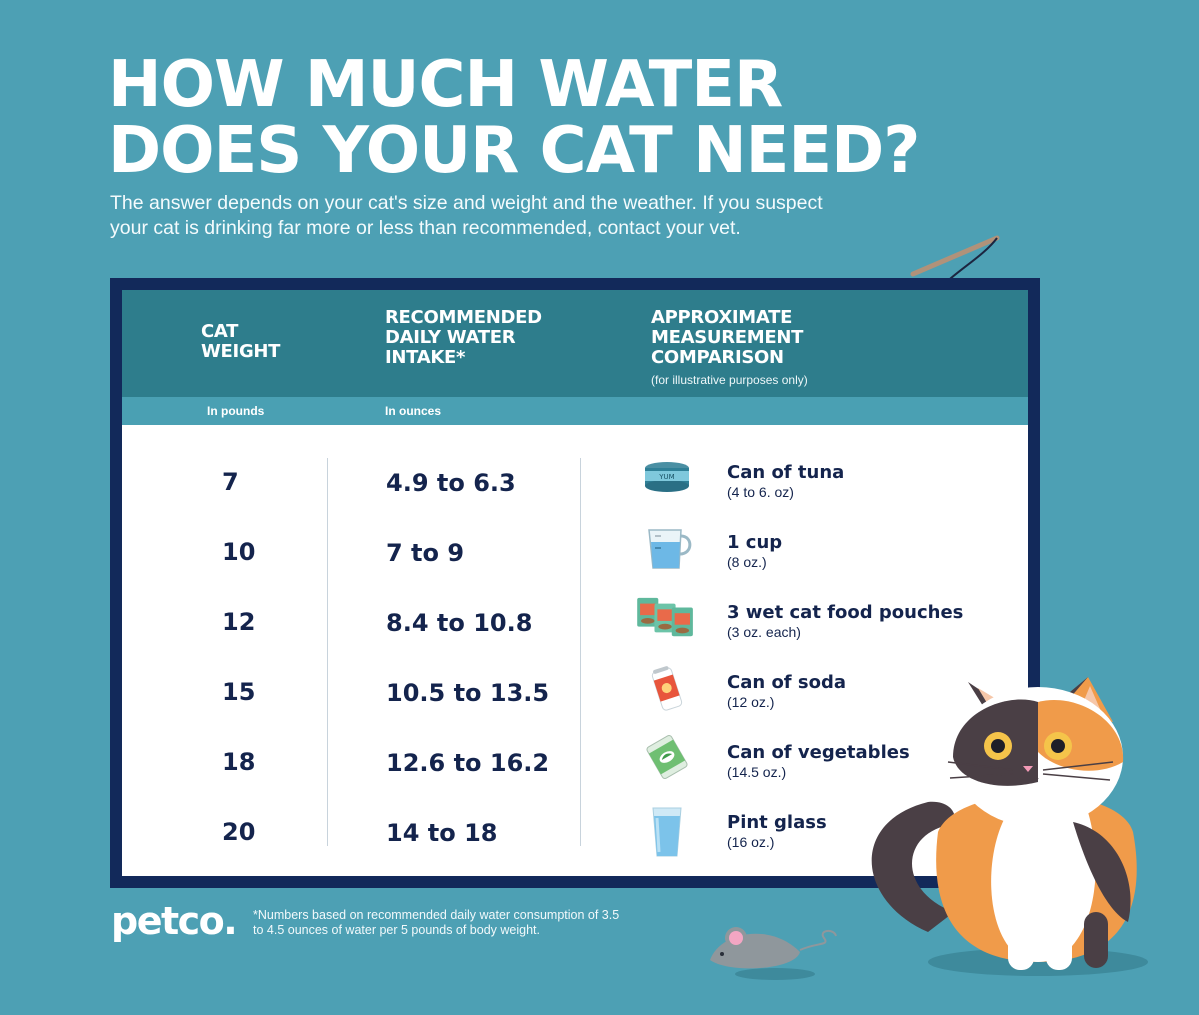 The height and width of the screenshot is (1015, 1199). I want to click on header-cat-weight: CAT WEIGHT, so click(241, 341).